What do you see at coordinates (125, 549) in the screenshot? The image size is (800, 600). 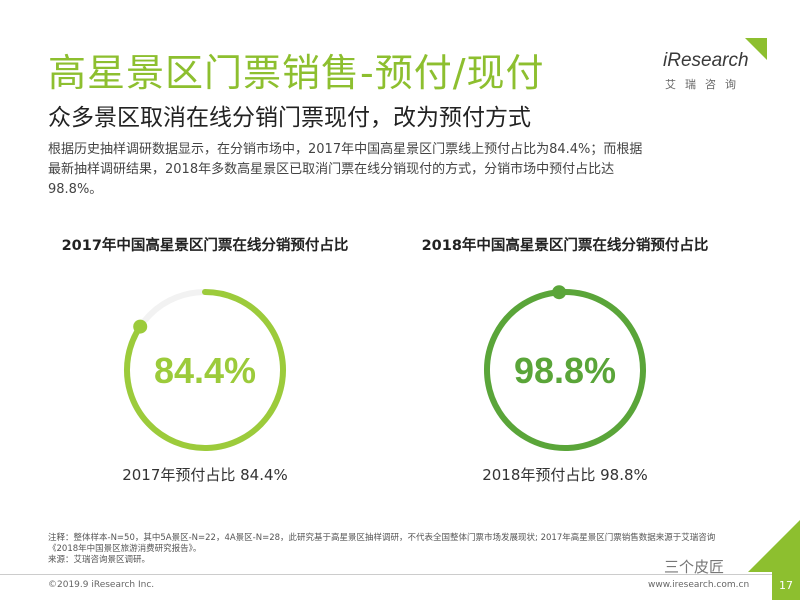 I see `footnote-line: 《2018年中国景区旅游消费研究报告》。` at bounding box center [125, 549].